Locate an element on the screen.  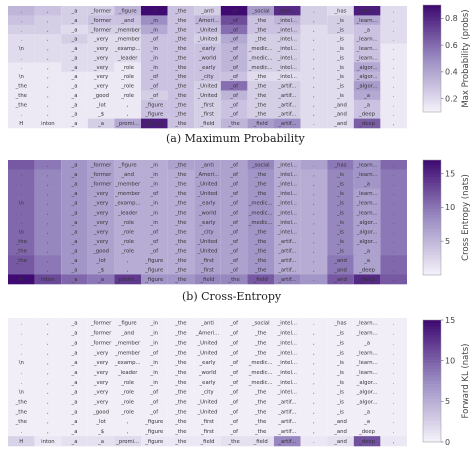
cell-token: _and is located at coordinates (127, 175).